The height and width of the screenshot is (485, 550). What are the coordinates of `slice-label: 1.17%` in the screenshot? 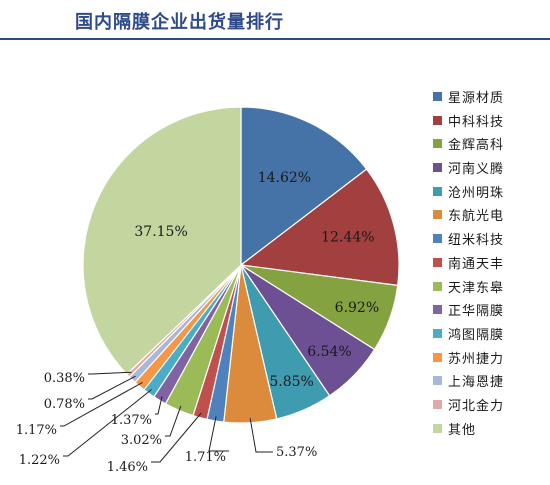 It's located at (36, 430).